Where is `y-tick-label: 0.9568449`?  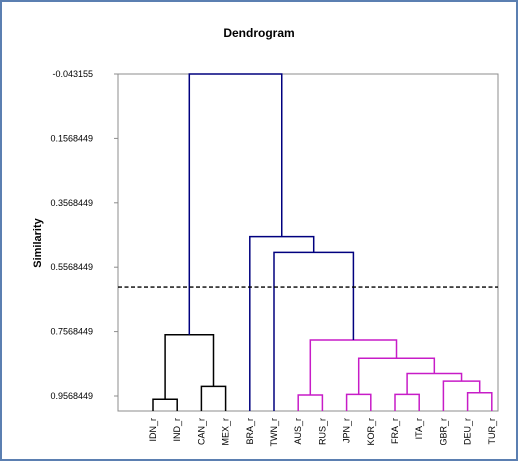 y-tick-label: 0.9568449 is located at coordinates (71, 396).